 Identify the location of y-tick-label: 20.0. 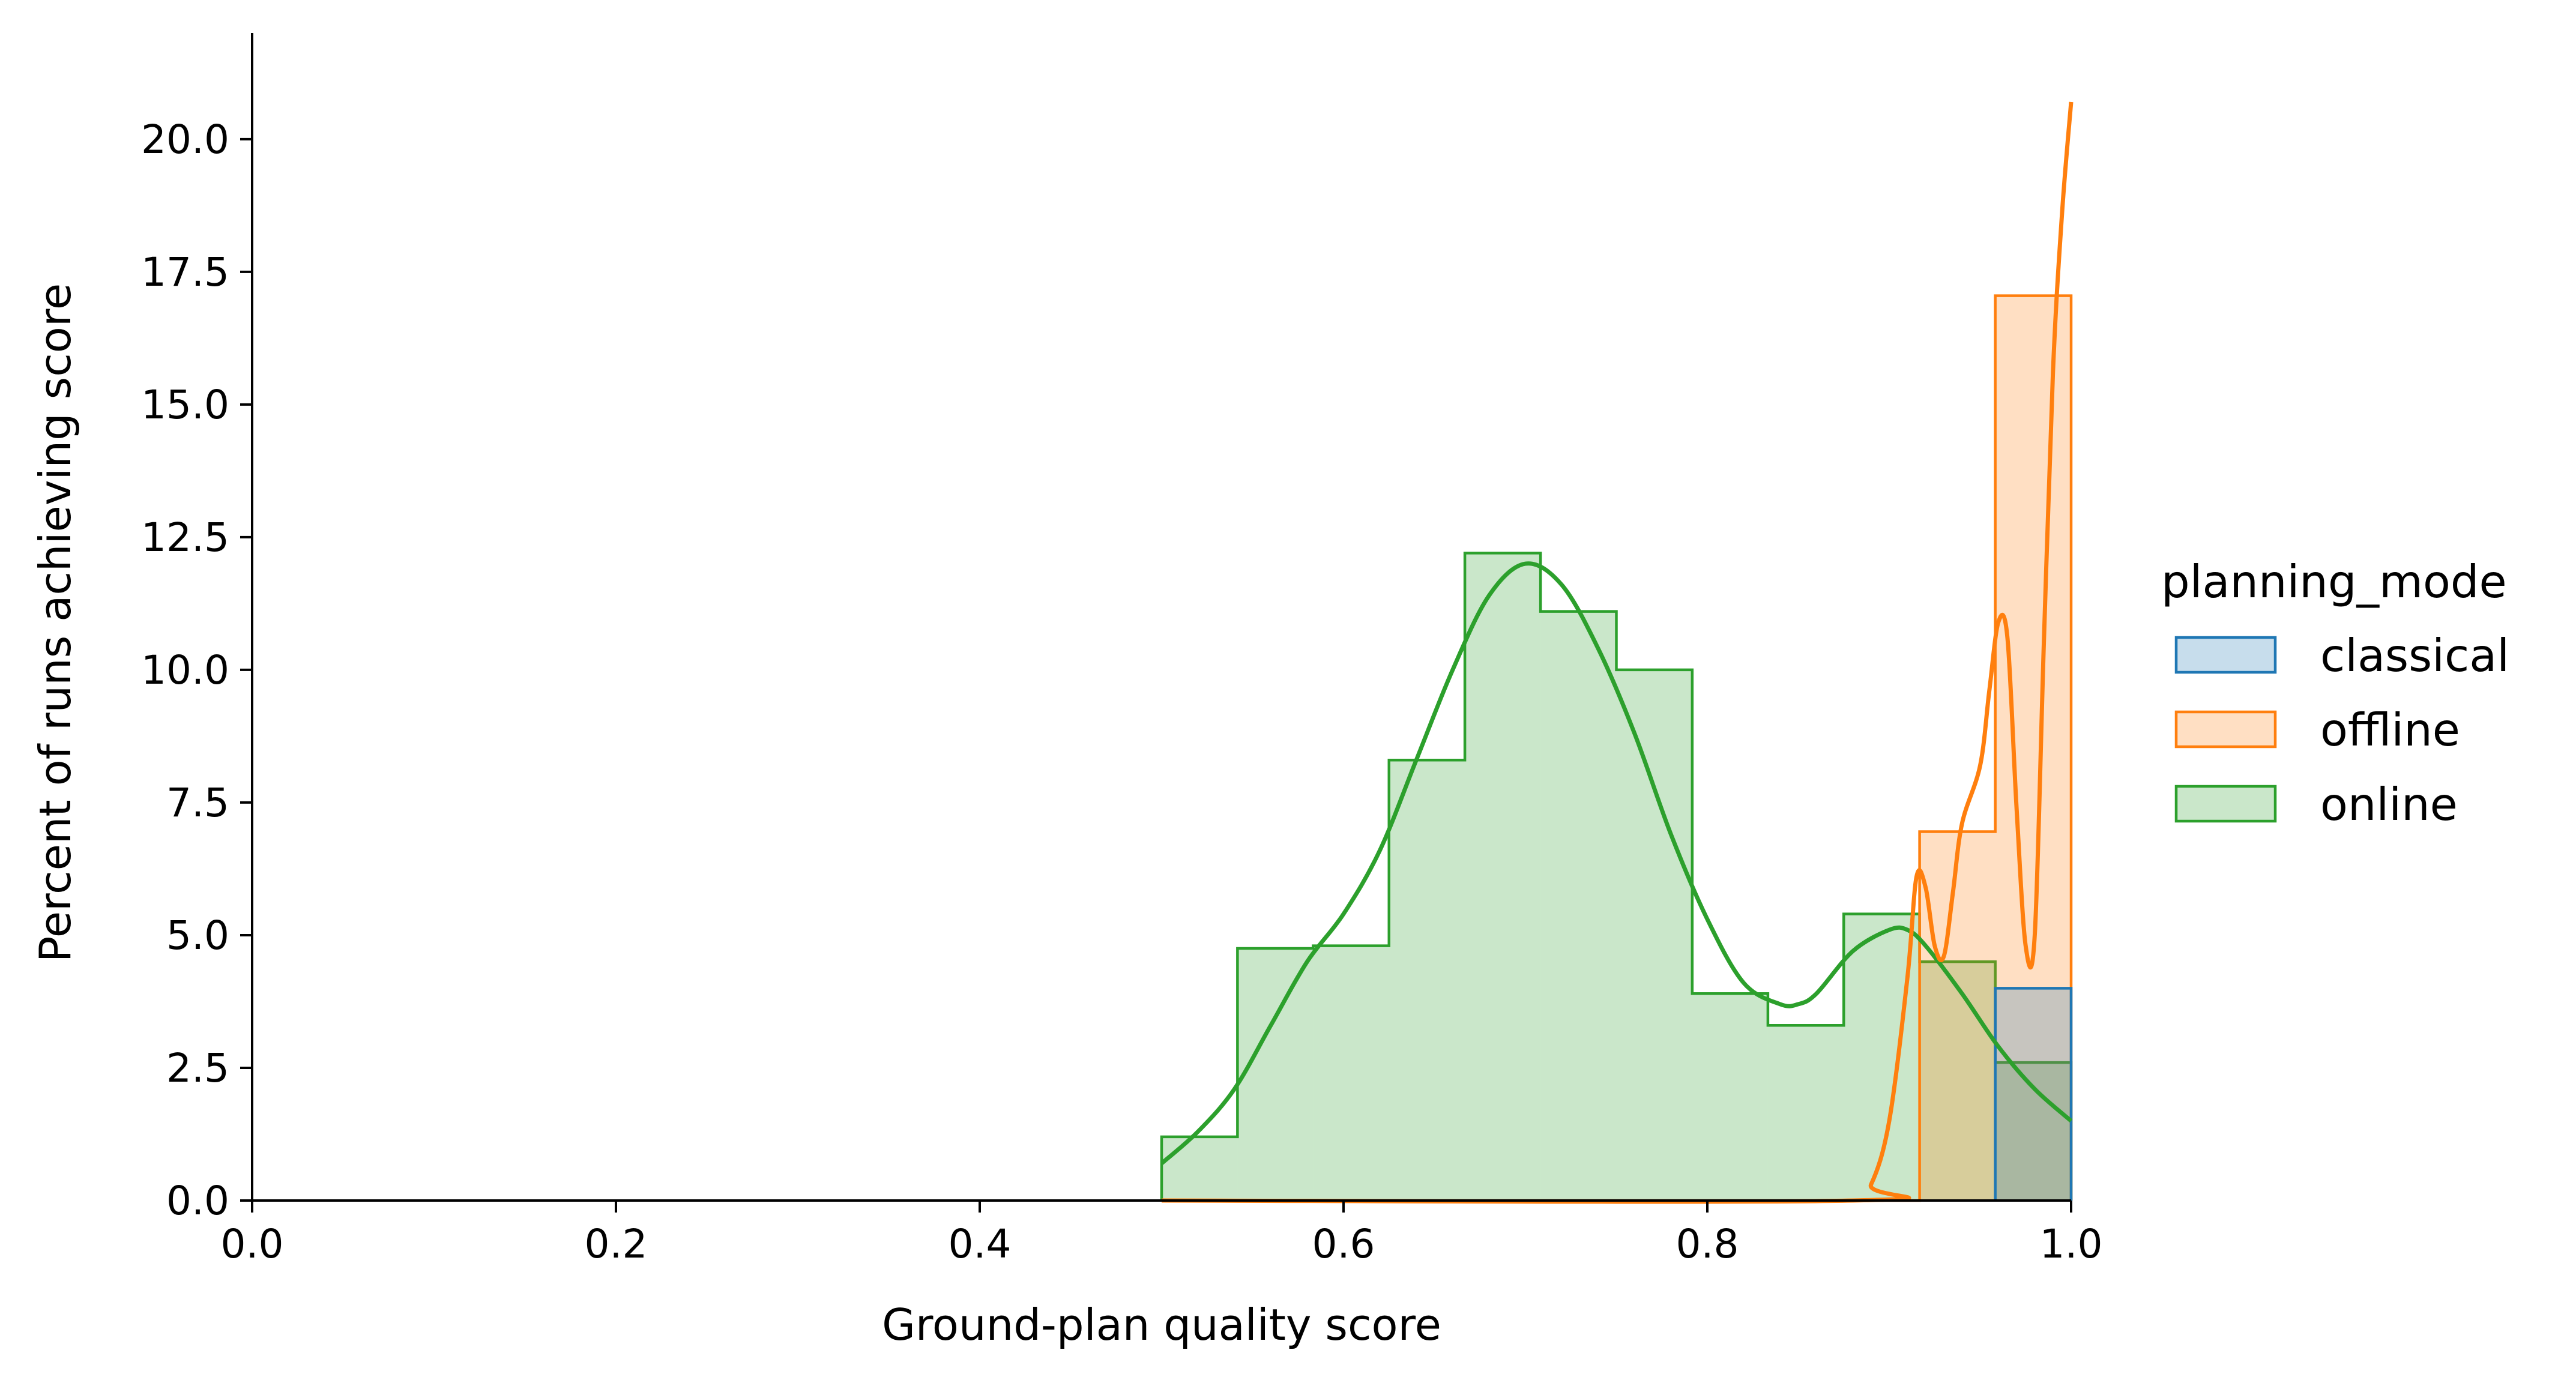
(185, 139).